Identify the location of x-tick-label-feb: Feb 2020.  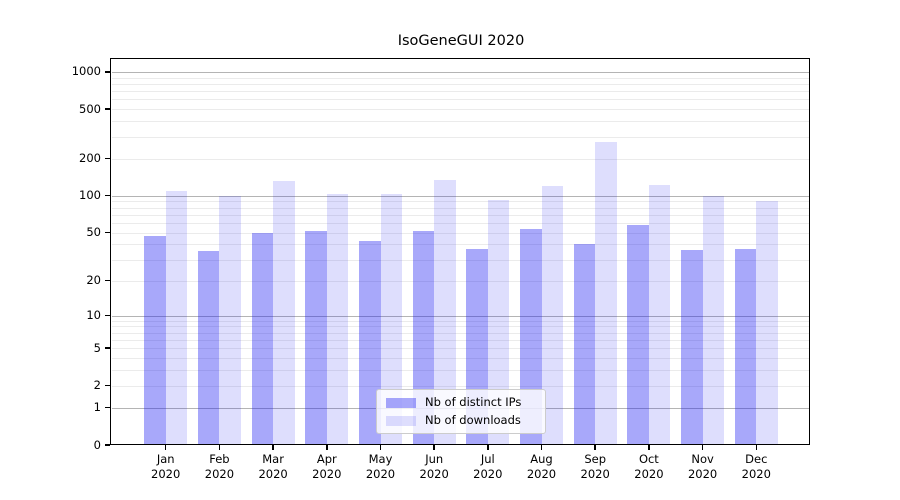
(219, 466).